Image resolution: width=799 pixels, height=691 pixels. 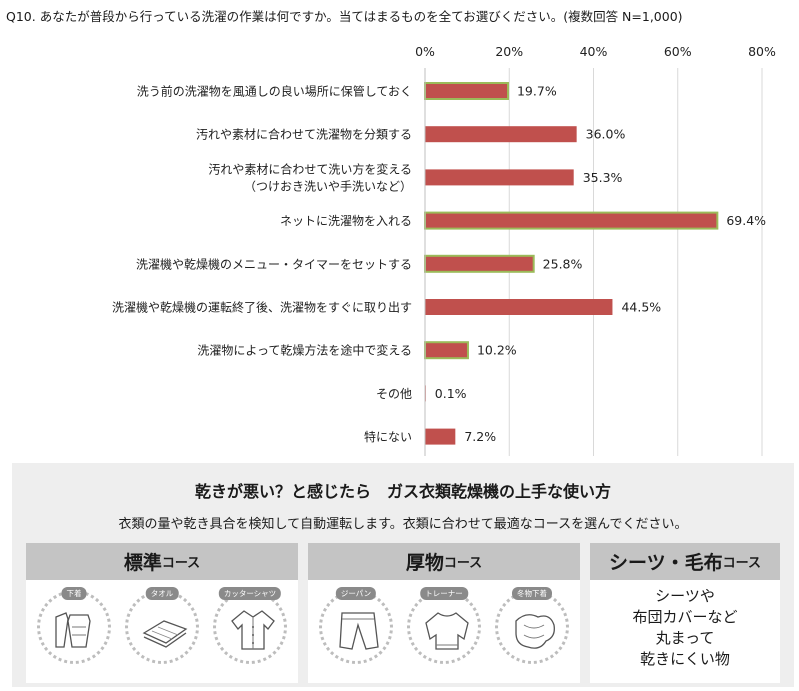 I want to click on data-label: 7.2%, so click(x=480, y=436).